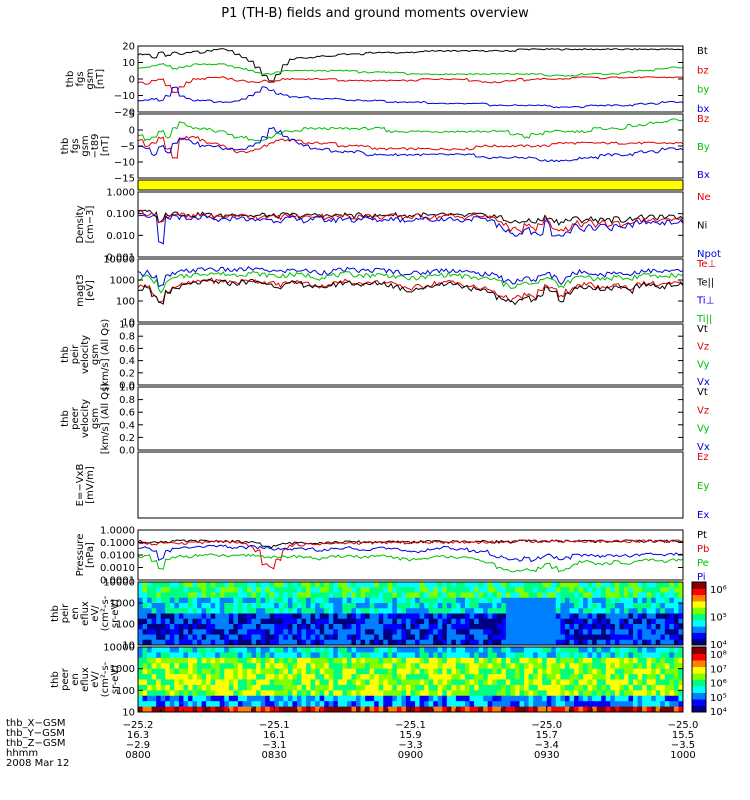 Image resolution: width=750 pixels, height=800 pixels. What do you see at coordinates (127, 438) in the screenshot?
I see `y-tick-label: 0.2` at bounding box center [127, 438].